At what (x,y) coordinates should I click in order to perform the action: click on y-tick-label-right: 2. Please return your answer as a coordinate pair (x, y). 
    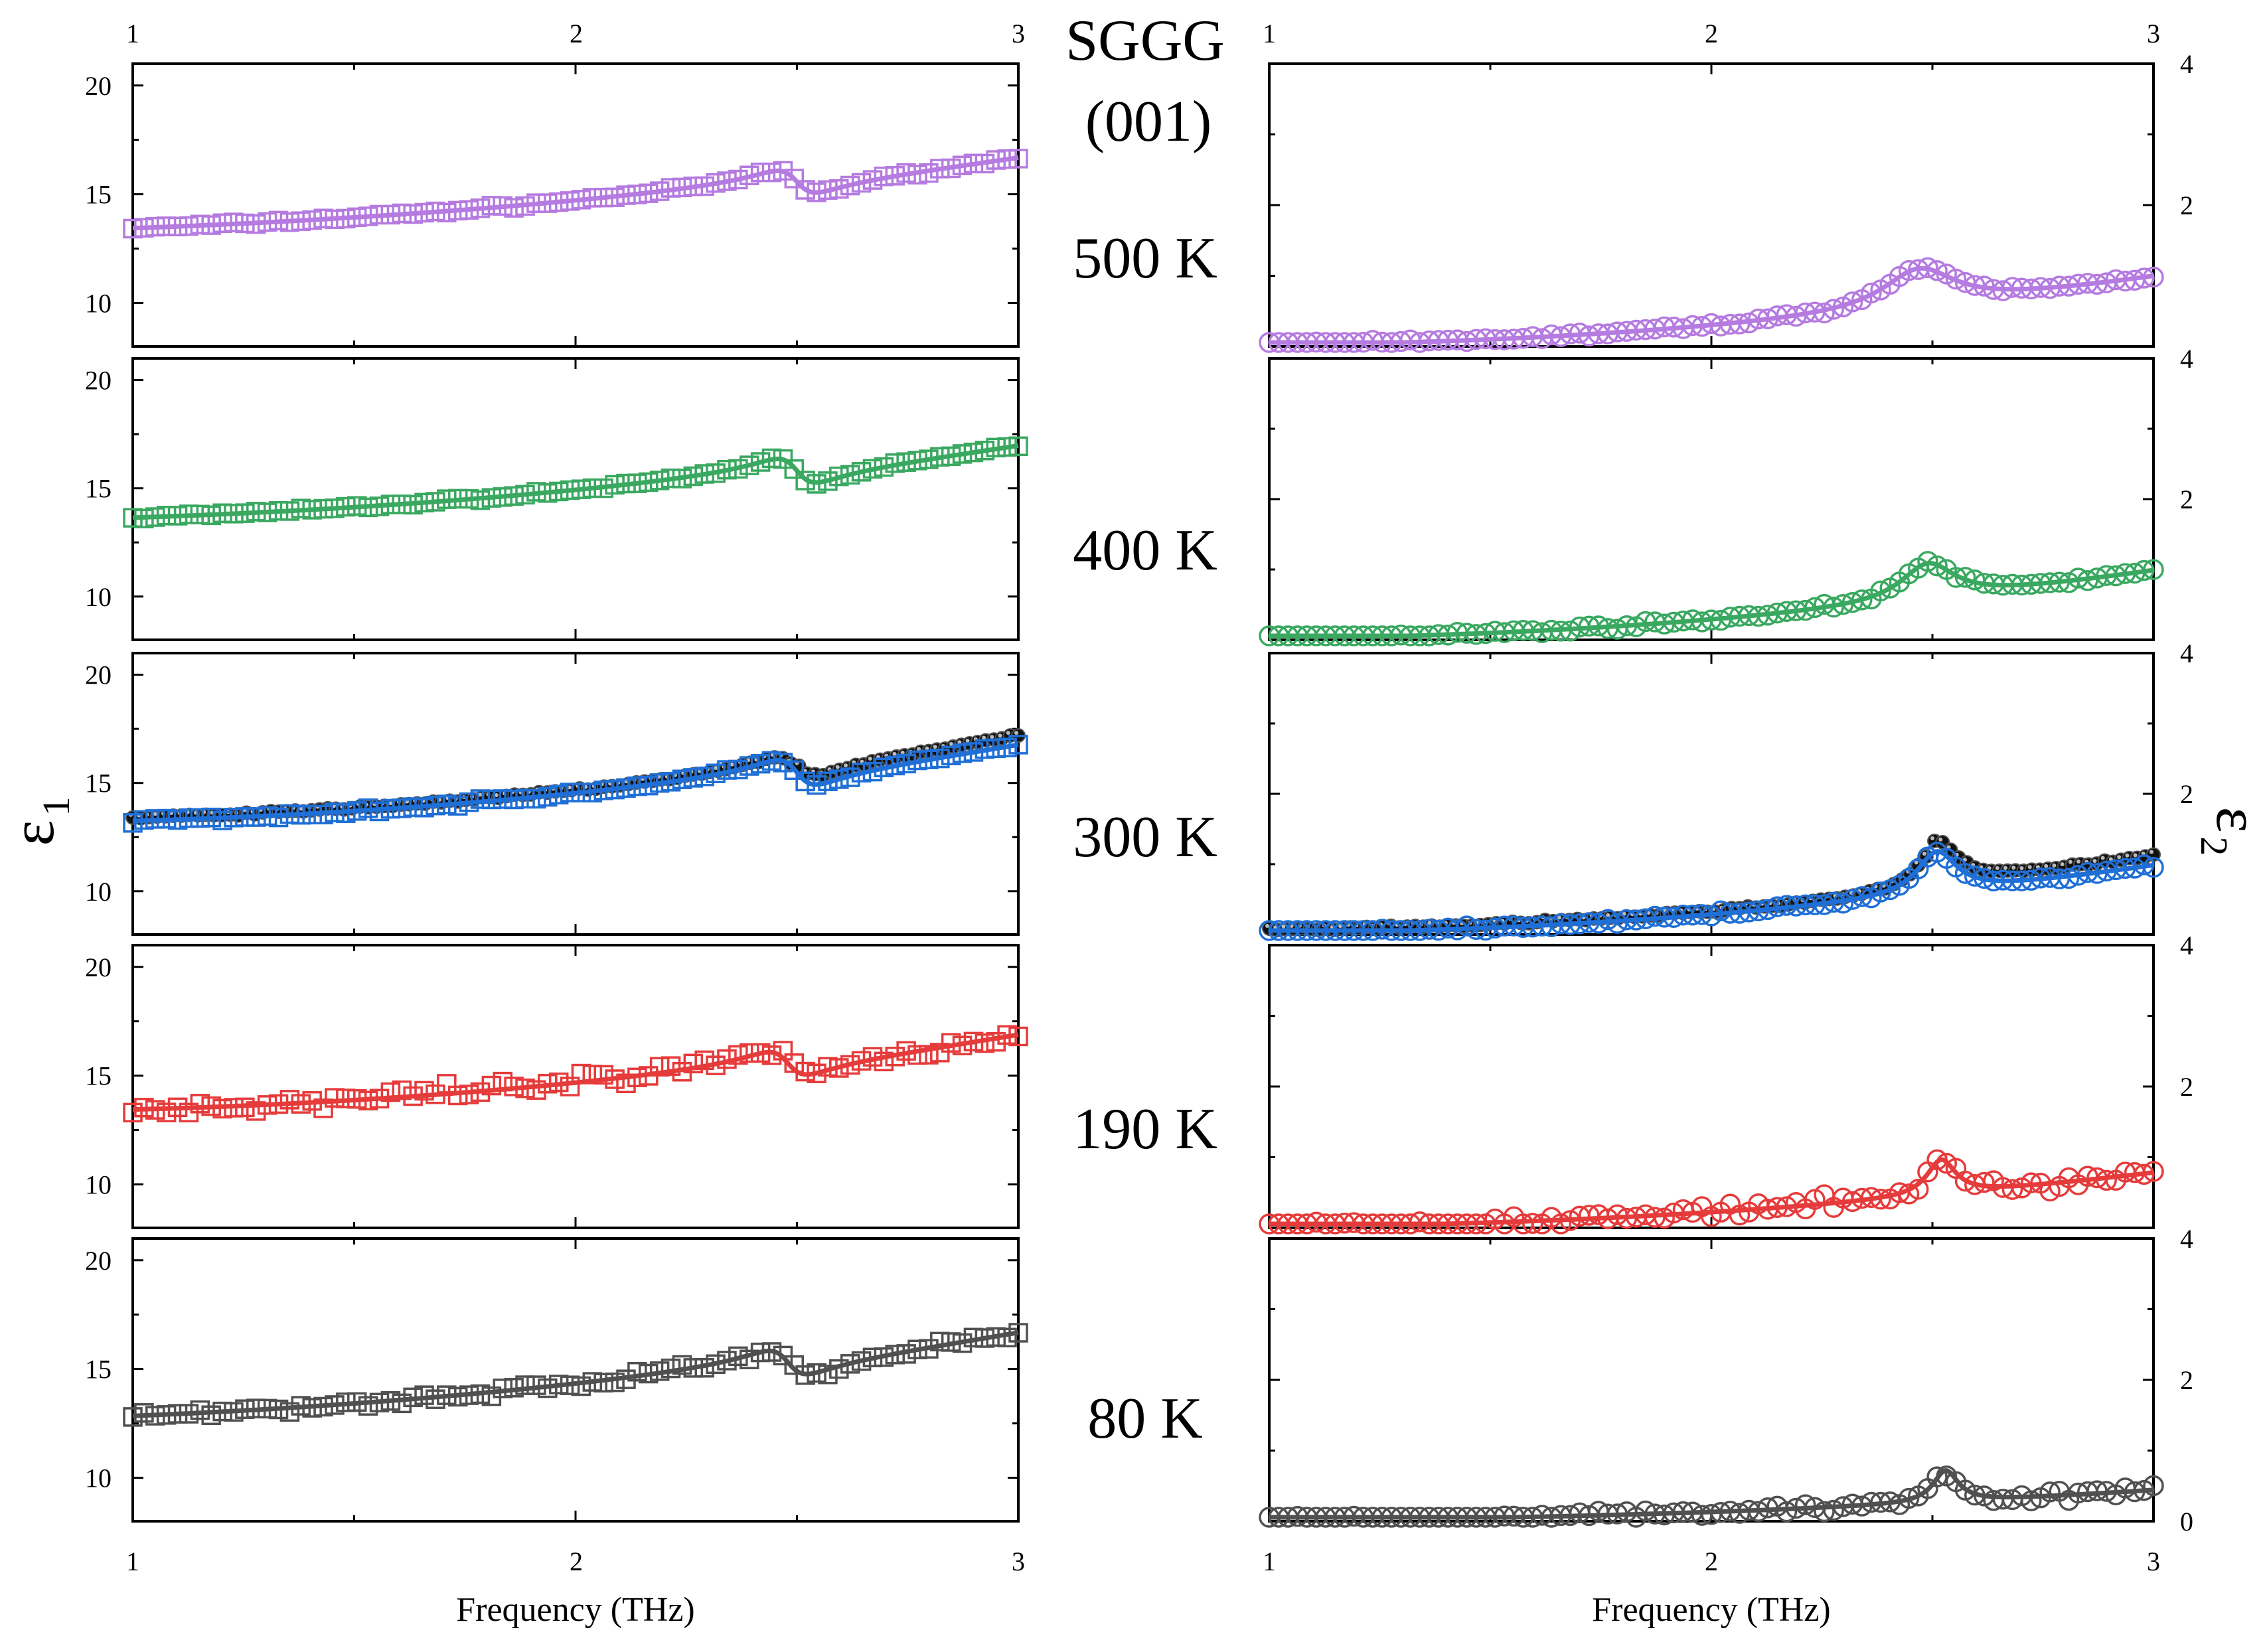
    Looking at the image, I should click on (2186, 1380).